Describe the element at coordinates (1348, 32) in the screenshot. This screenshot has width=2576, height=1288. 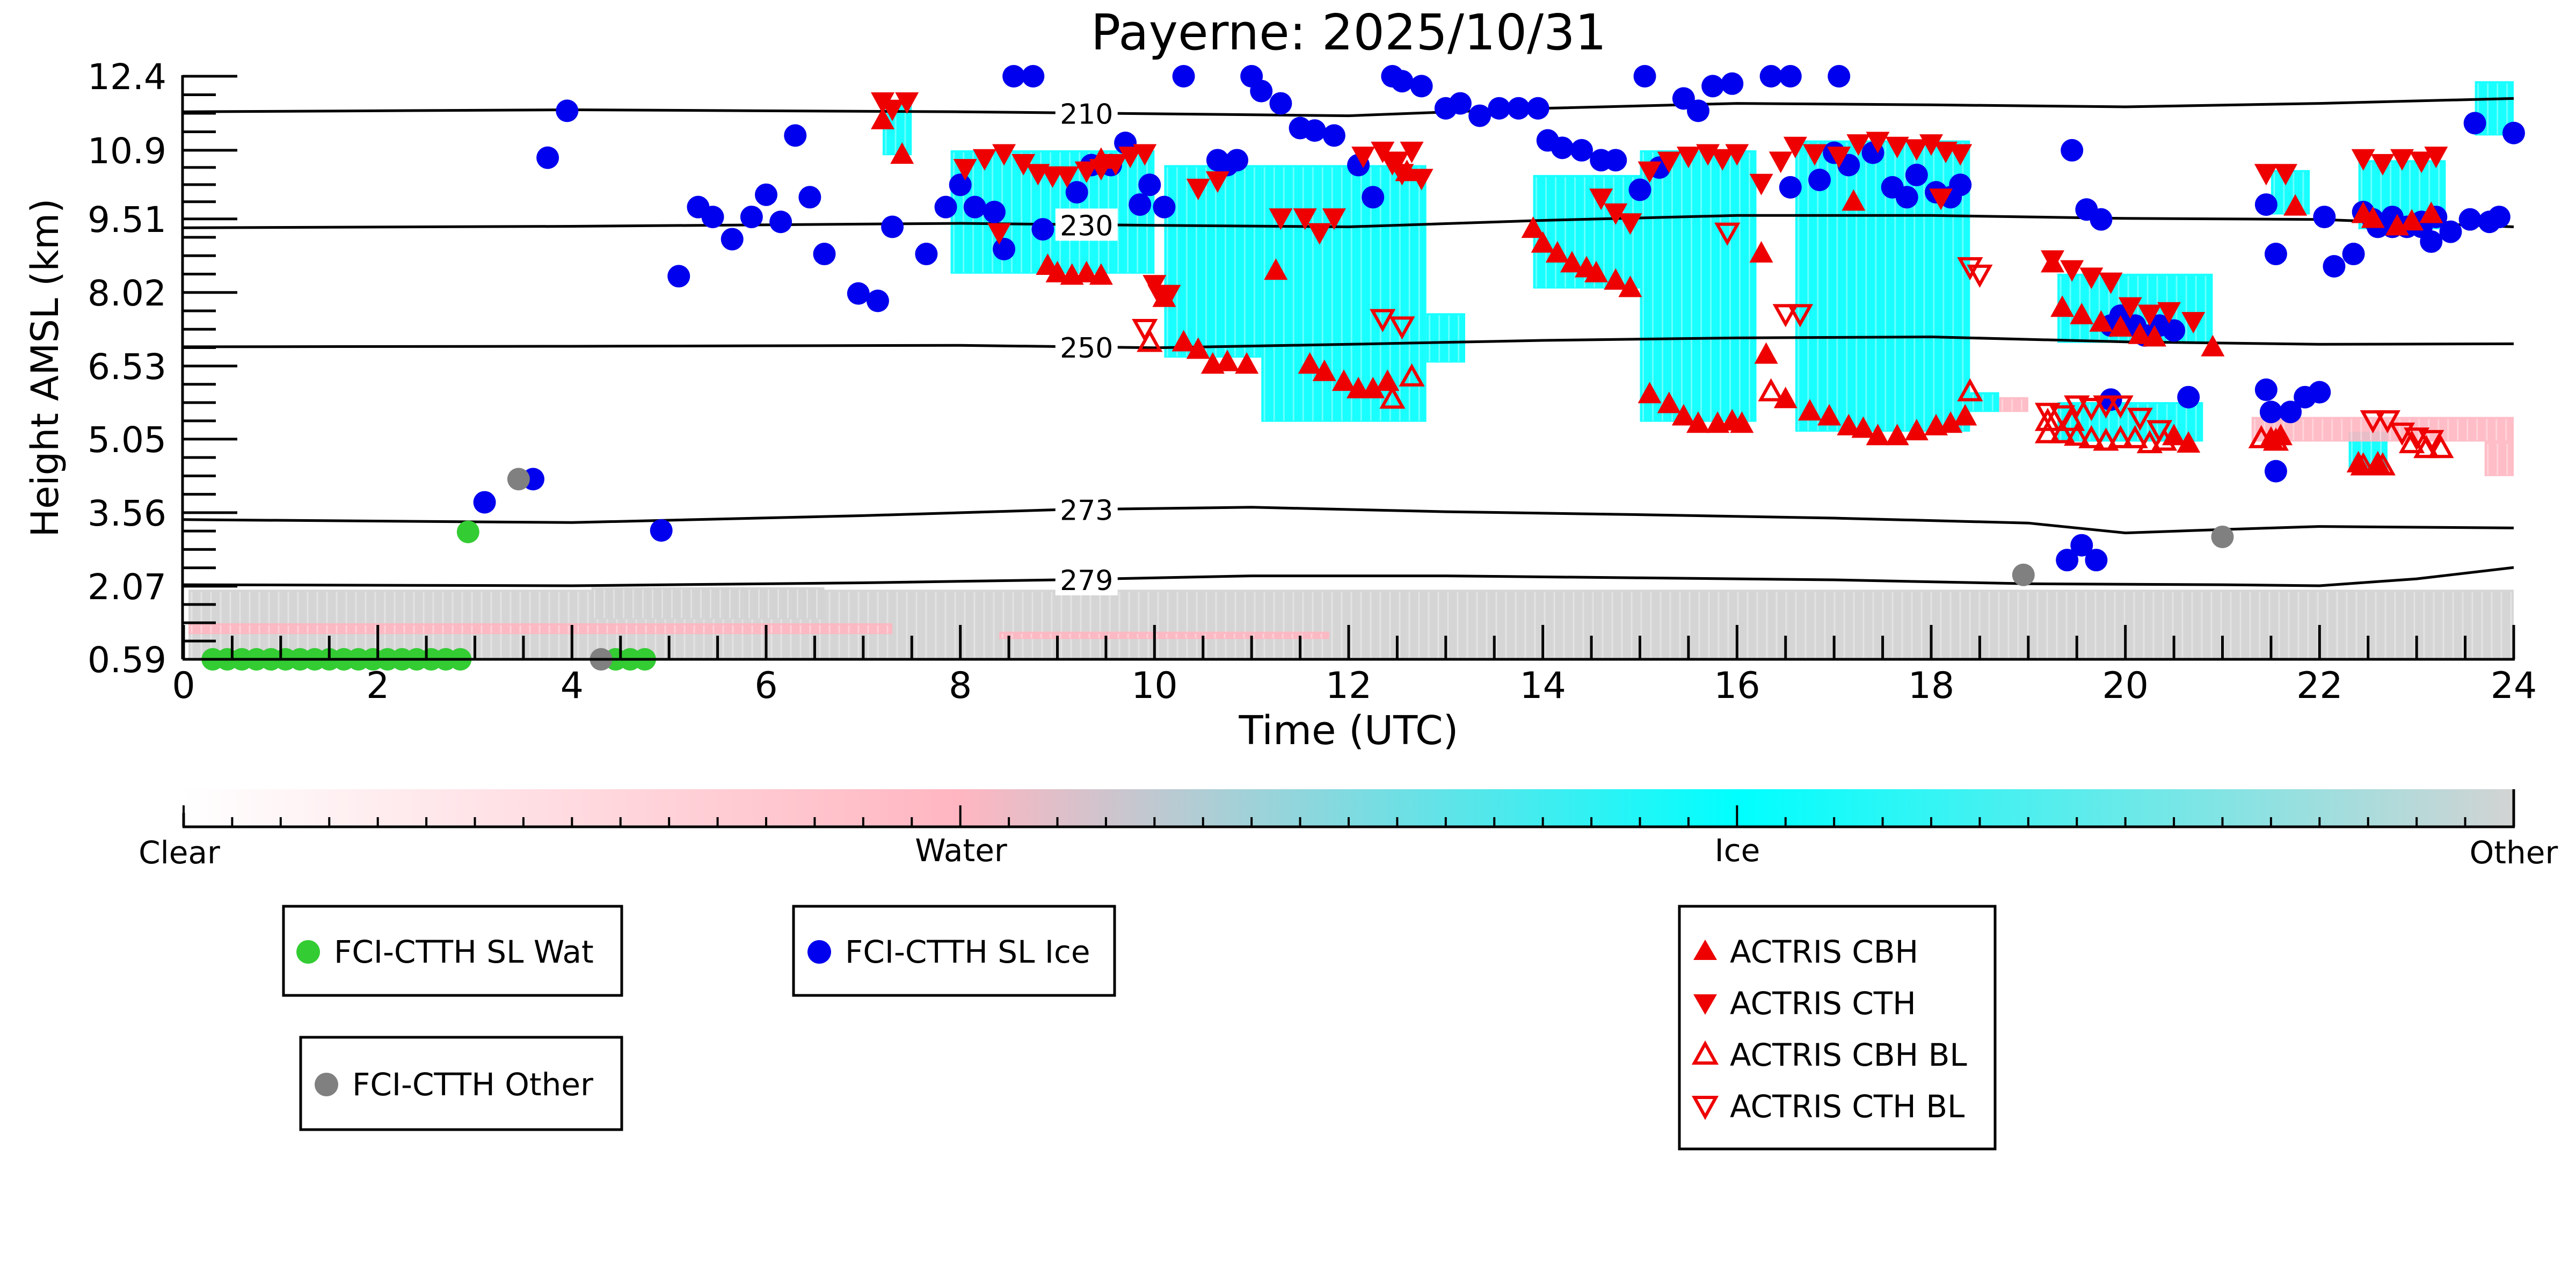
I see `chart-title: Payerne: 2025/10/31` at that location.